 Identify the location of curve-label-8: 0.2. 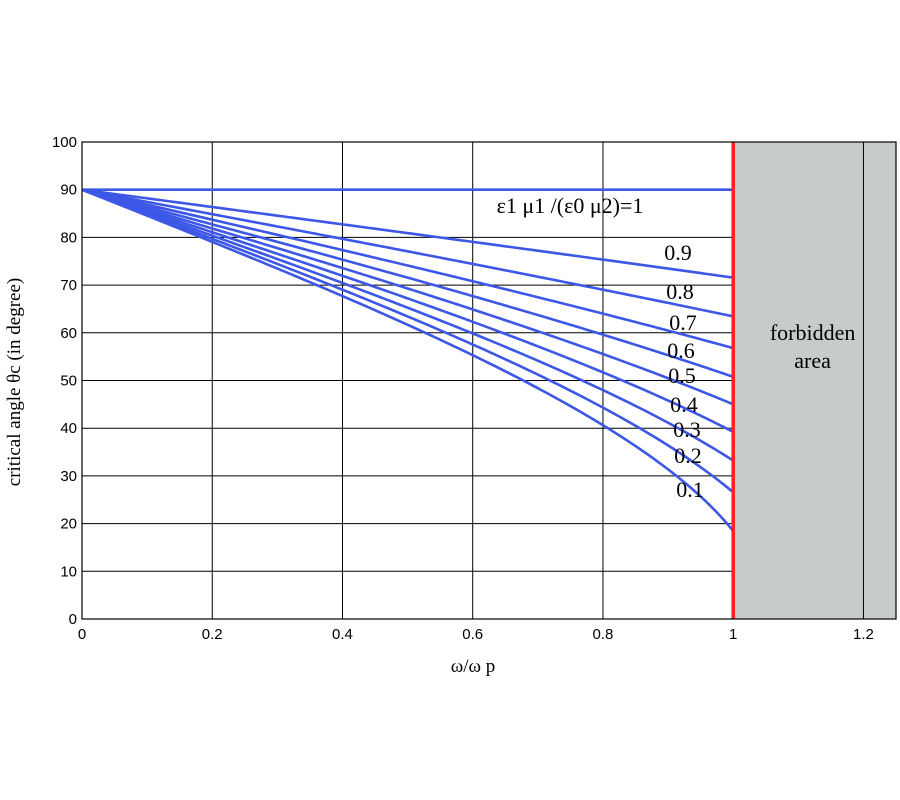
(688, 455).